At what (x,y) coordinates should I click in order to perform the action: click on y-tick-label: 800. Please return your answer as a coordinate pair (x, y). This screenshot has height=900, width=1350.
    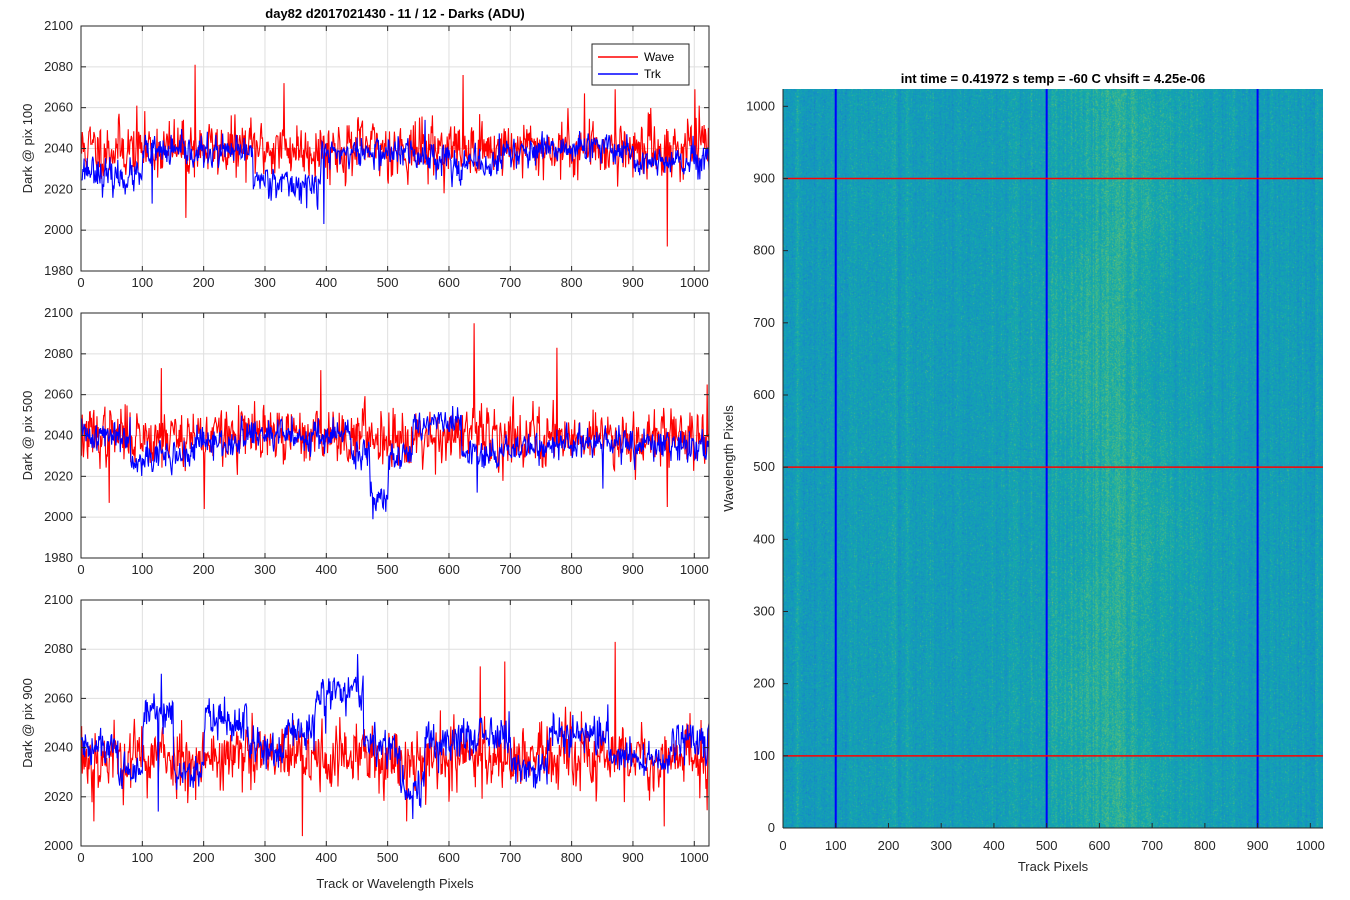
    Looking at the image, I should click on (764, 250).